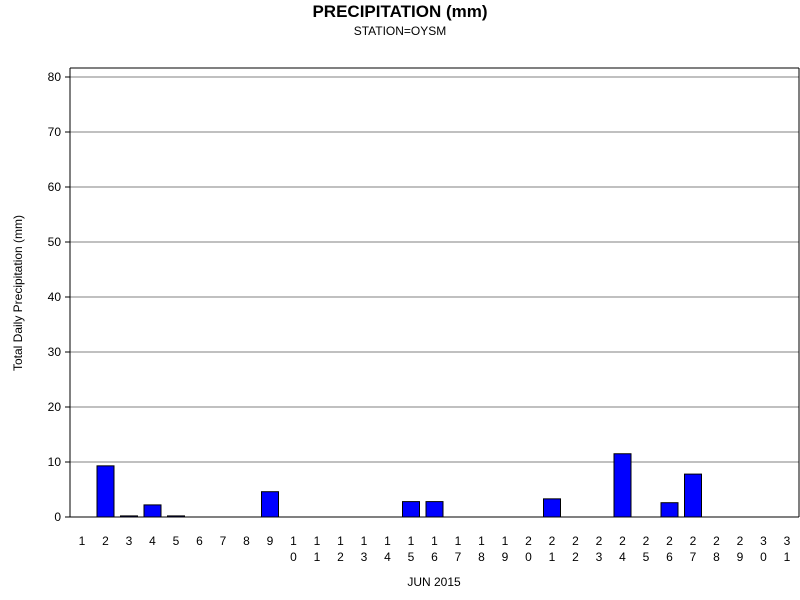 Image resolution: width=800 pixels, height=600 pixels. I want to click on y-tick-label: 30, so click(55, 352).